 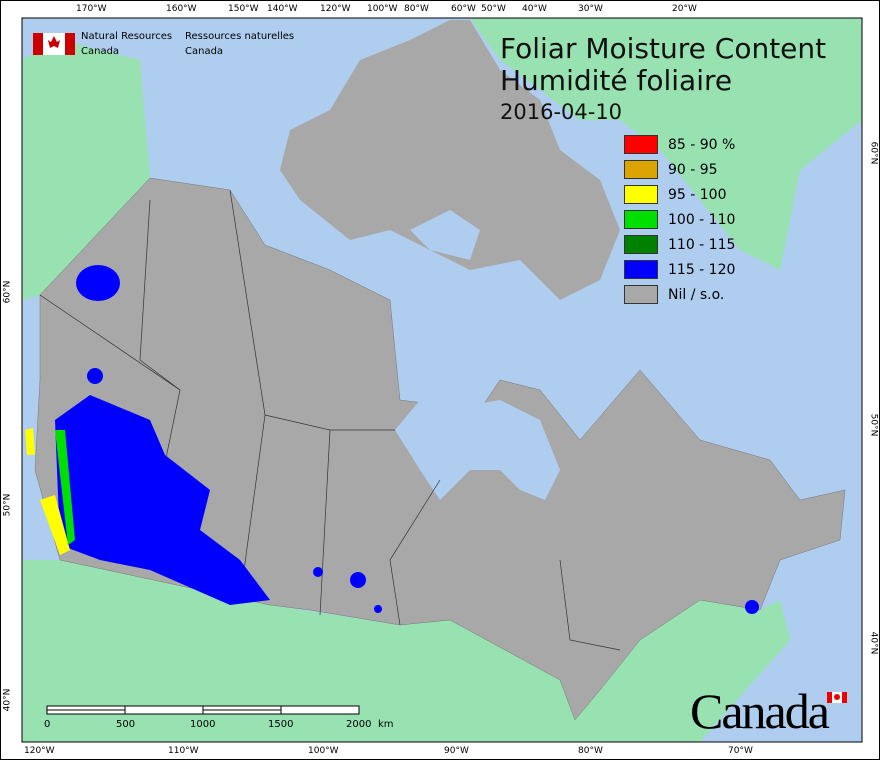 What do you see at coordinates (7, 292) in the screenshot?
I see `left-tick-label: 60°N` at bounding box center [7, 292].